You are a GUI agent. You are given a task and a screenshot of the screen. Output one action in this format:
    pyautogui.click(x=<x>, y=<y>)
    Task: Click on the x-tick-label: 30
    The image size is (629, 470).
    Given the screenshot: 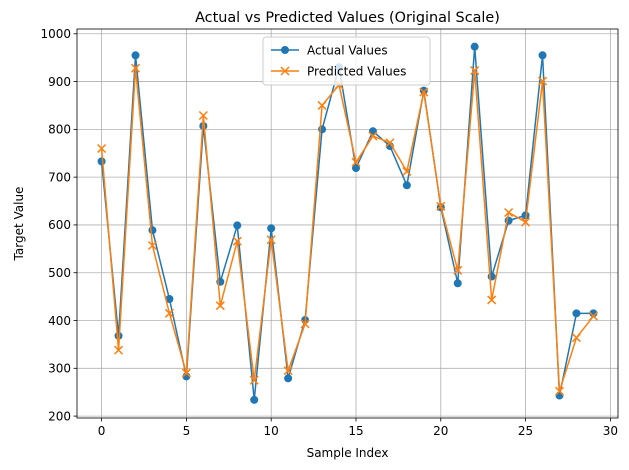 What is the action you would take?
    pyautogui.click(x=610, y=431)
    